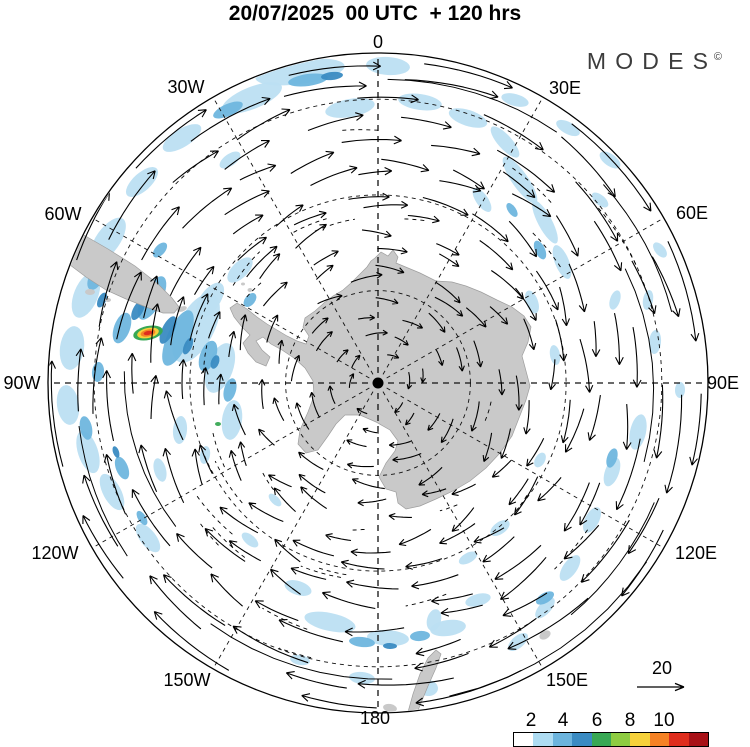  I want to click on meridian-label-30E: 30E, so click(565, 88).